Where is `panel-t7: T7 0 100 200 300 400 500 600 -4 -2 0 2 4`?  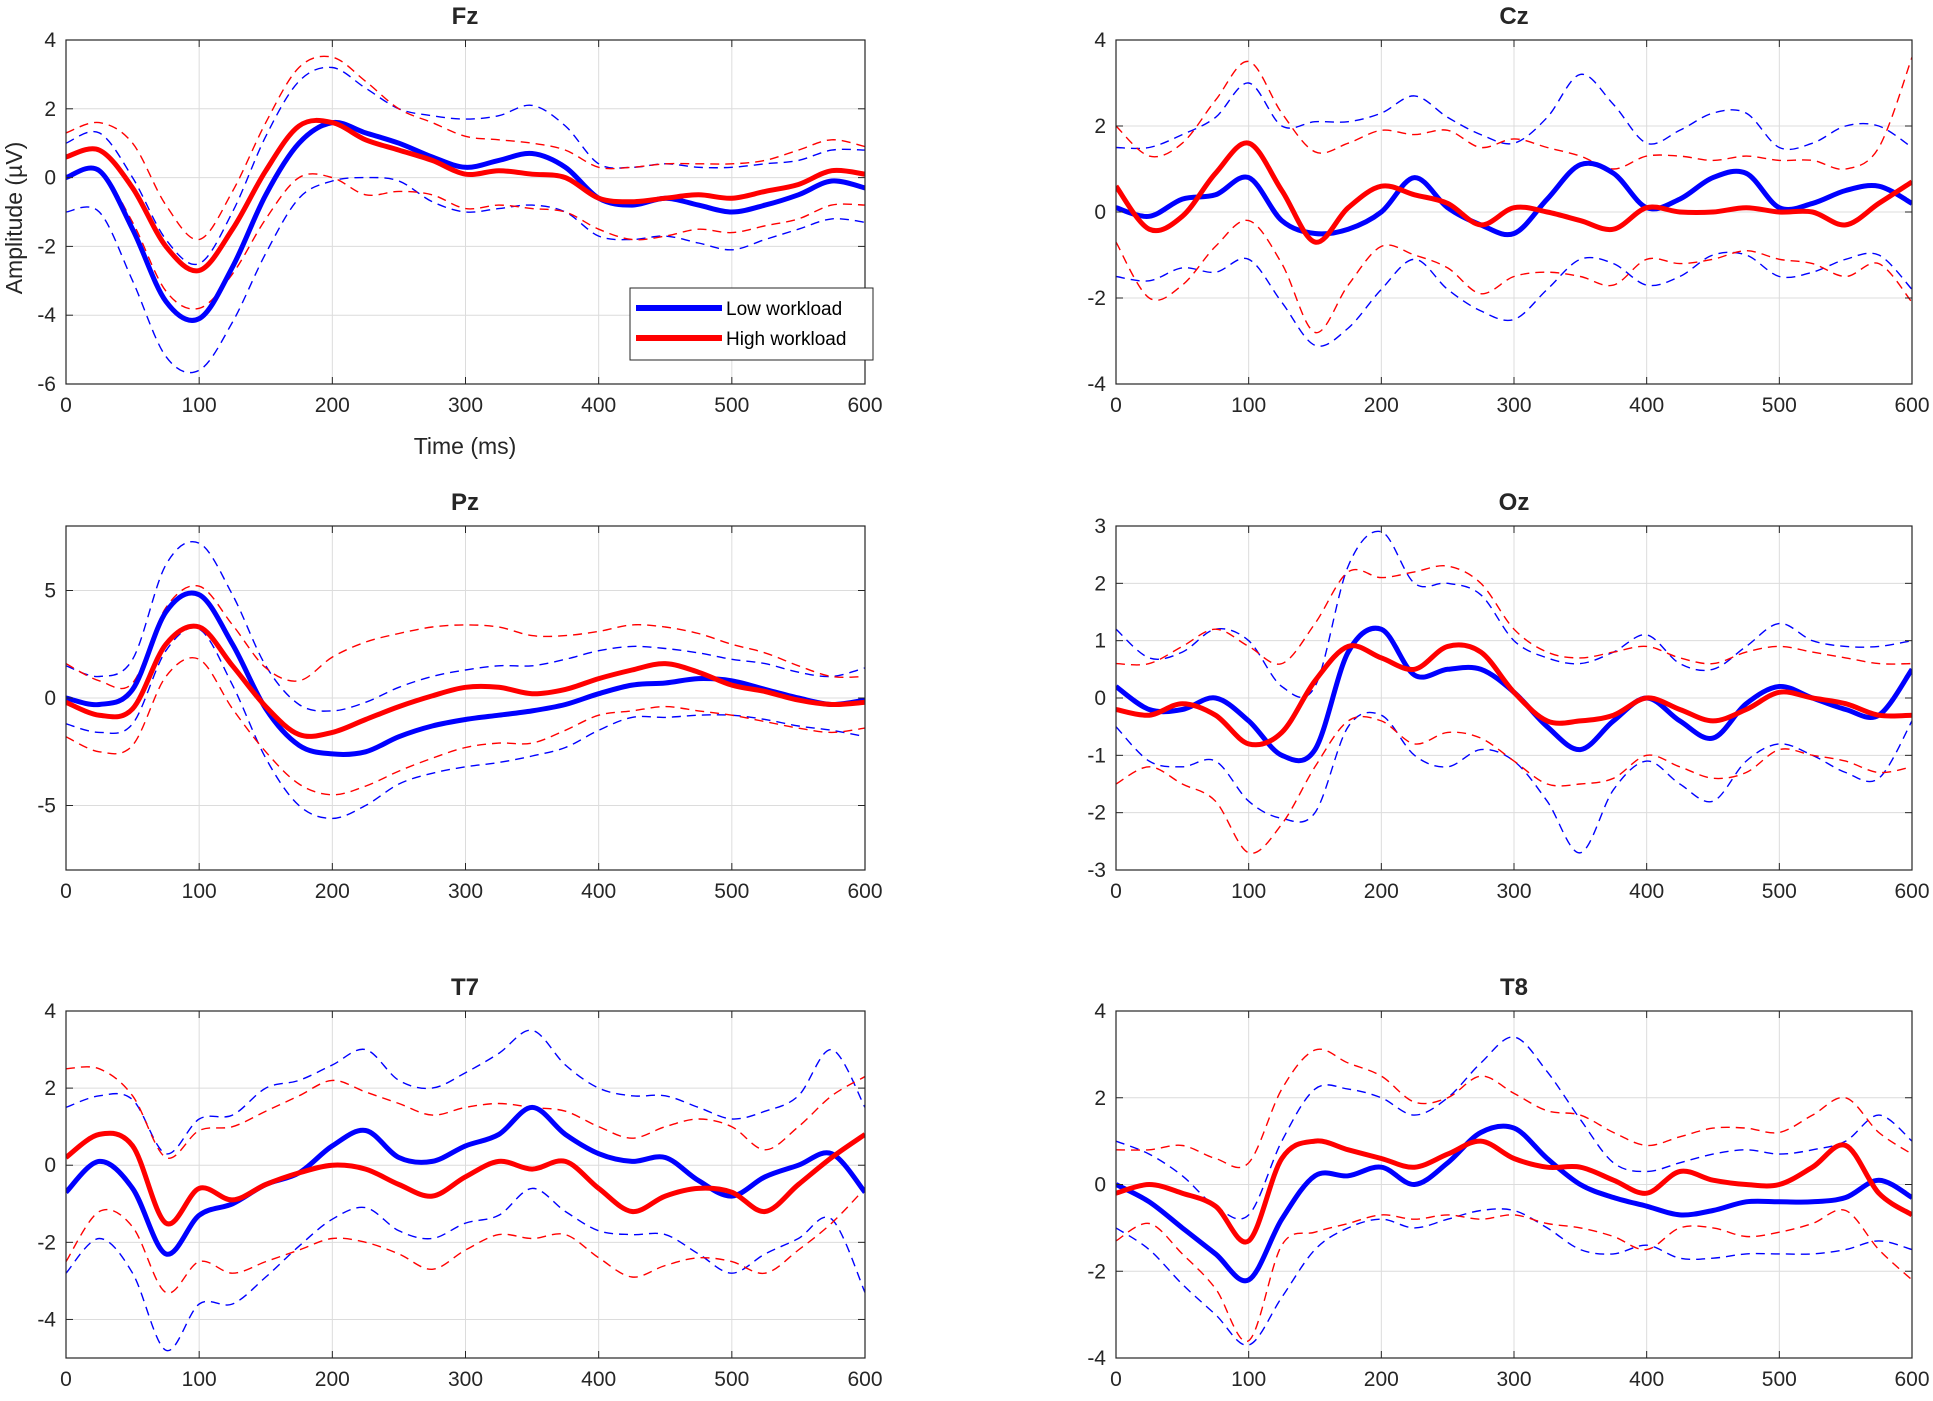
panel-t7: T7 0 100 200 300 400 500 600 -4 -2 0 2 4 is located at coordinates (459, 1182).